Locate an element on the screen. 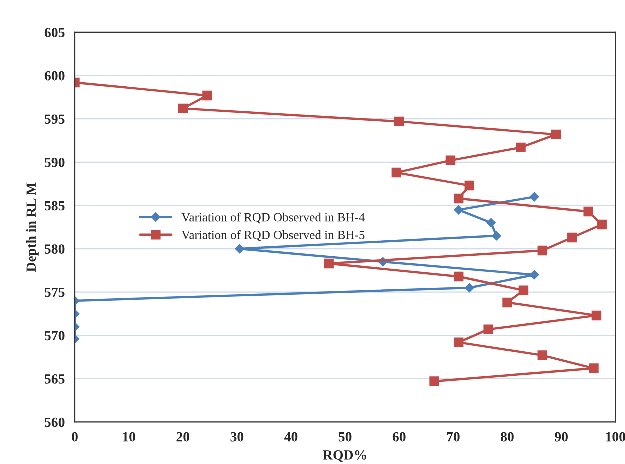 The height and width of the screenshot is (464, 625). x-tick-label: 40 is located at coordinates (291, 437).